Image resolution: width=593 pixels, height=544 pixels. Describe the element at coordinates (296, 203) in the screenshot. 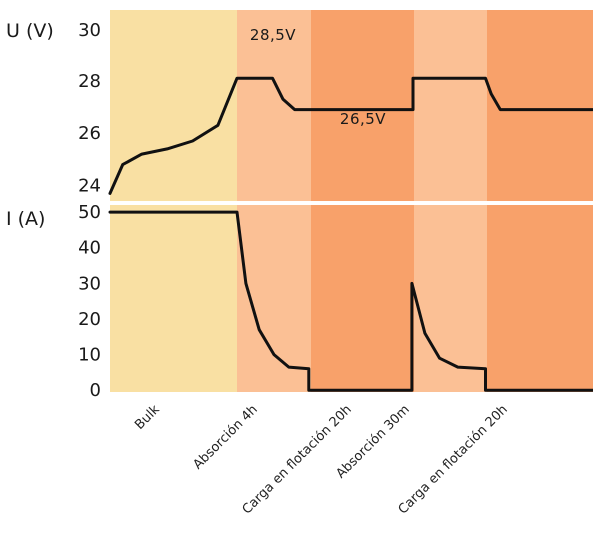

I see `panel-divider` at that location.